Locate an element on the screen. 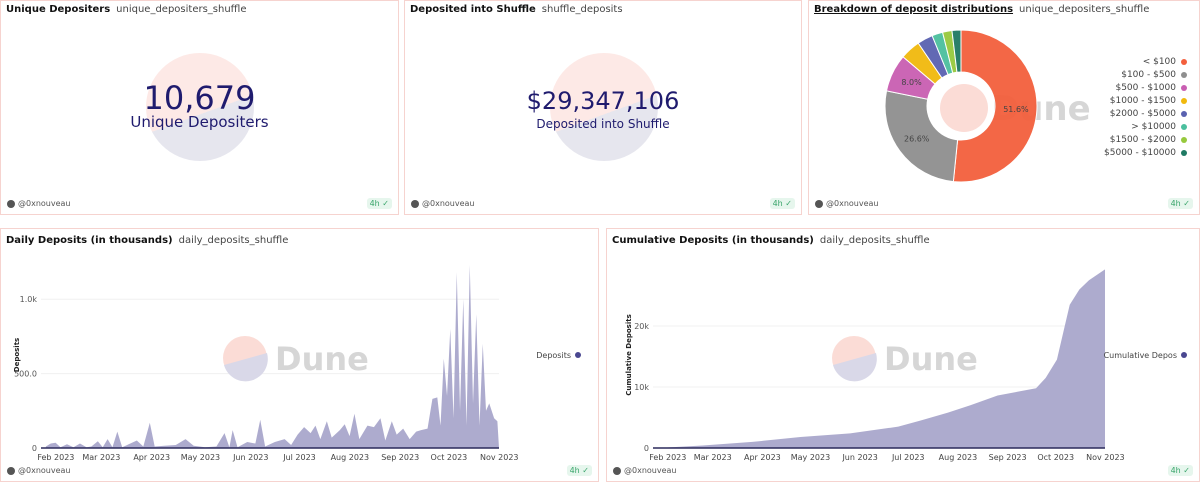 The height and width of the screenshot is (483, 1200). panel-title: Deposited into Shuffle is located at coordinates (473, 9).